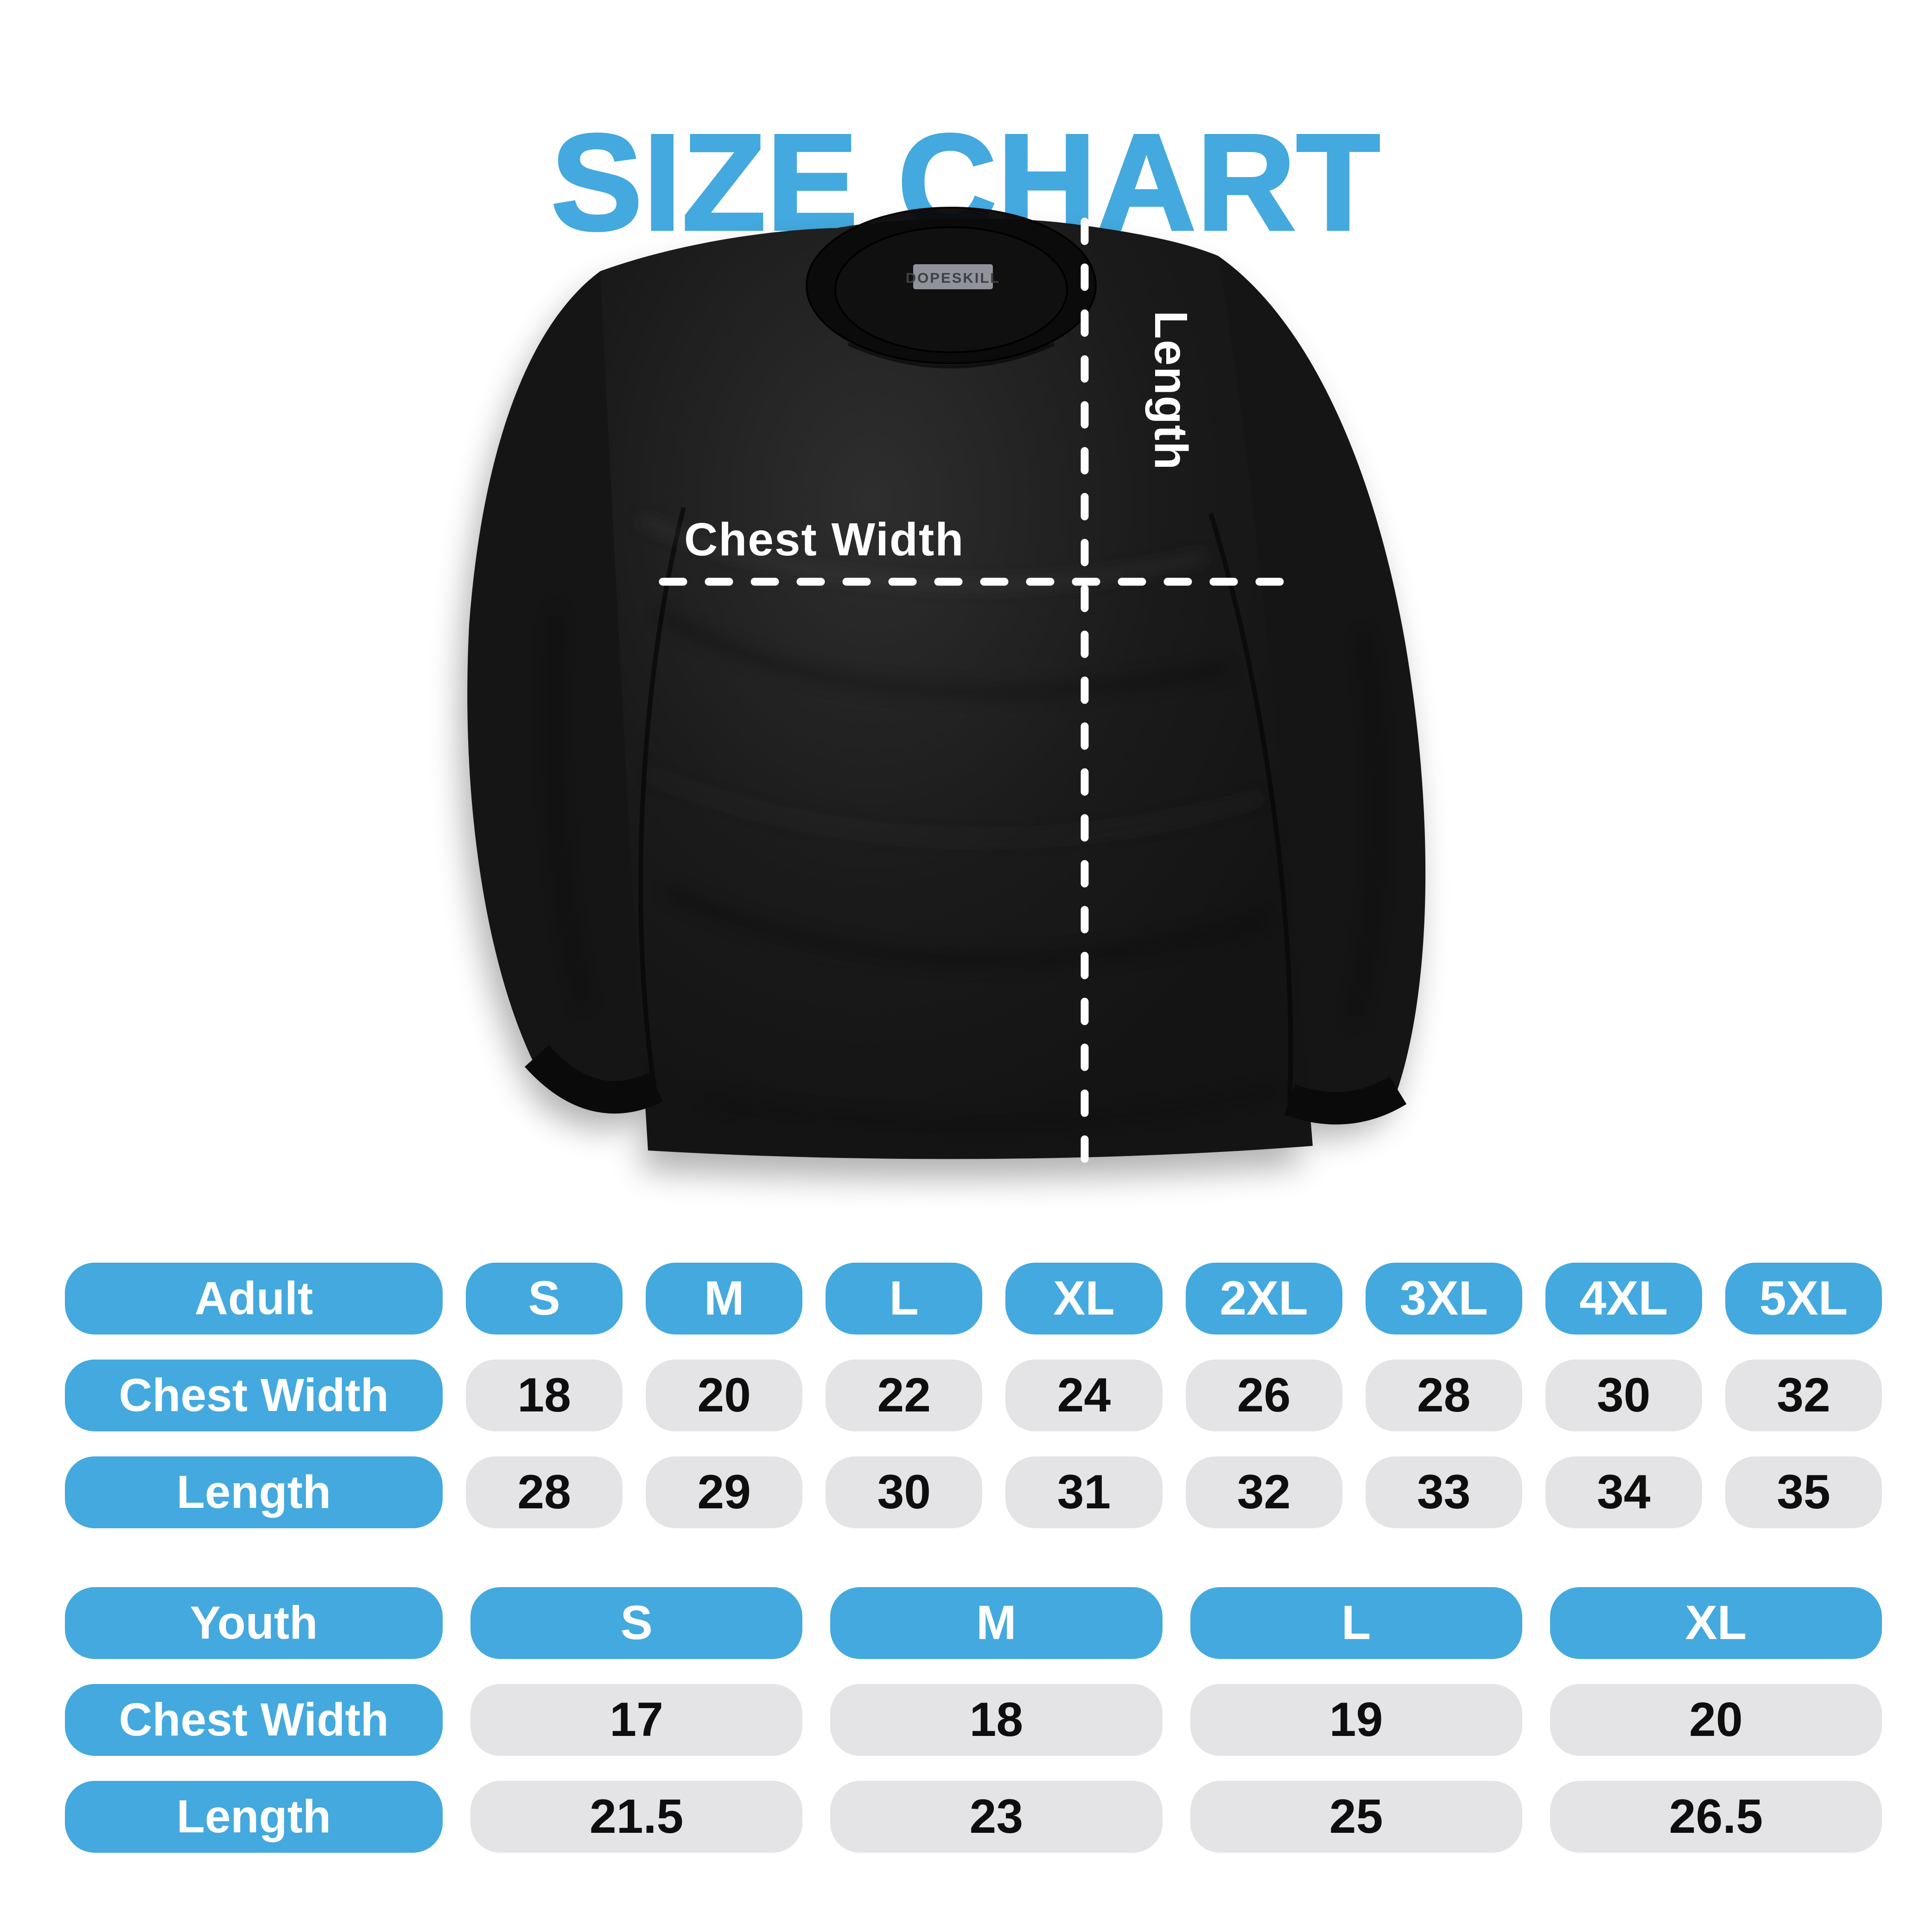 This screenshot has height=1932, width=1932. Describe the element at coordinates (1263, 1395) in the screenshot. I see `measurement-value-pill: 26` at that location.